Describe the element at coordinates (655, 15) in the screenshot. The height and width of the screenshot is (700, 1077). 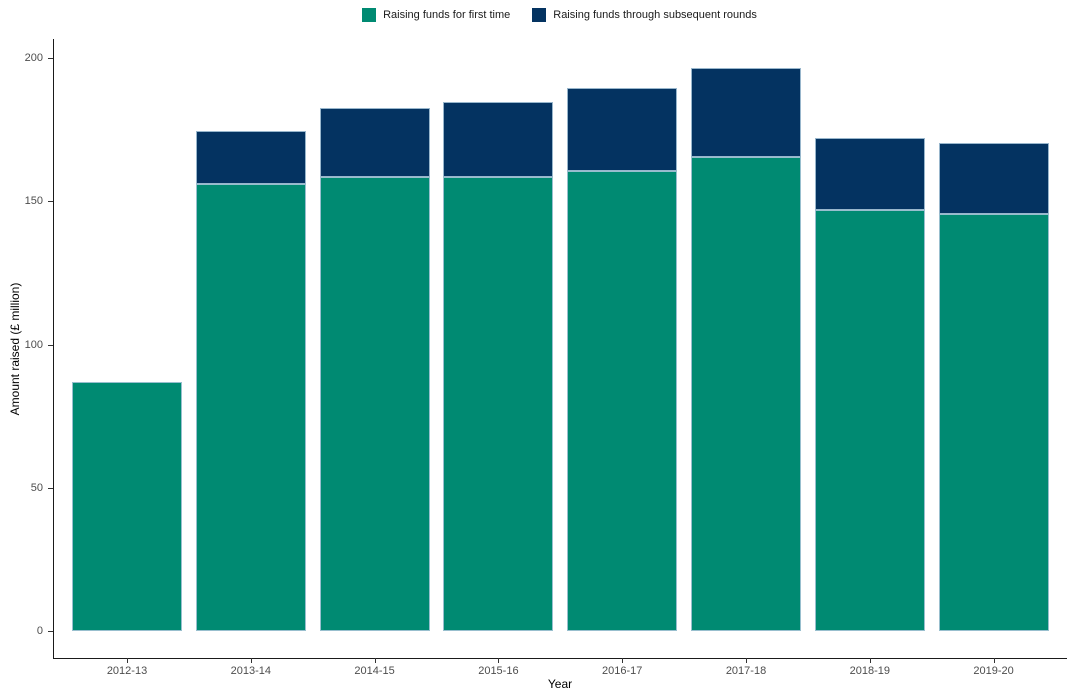
I see `legend-item-label: Raising funds through subsequent rounds` at that location.